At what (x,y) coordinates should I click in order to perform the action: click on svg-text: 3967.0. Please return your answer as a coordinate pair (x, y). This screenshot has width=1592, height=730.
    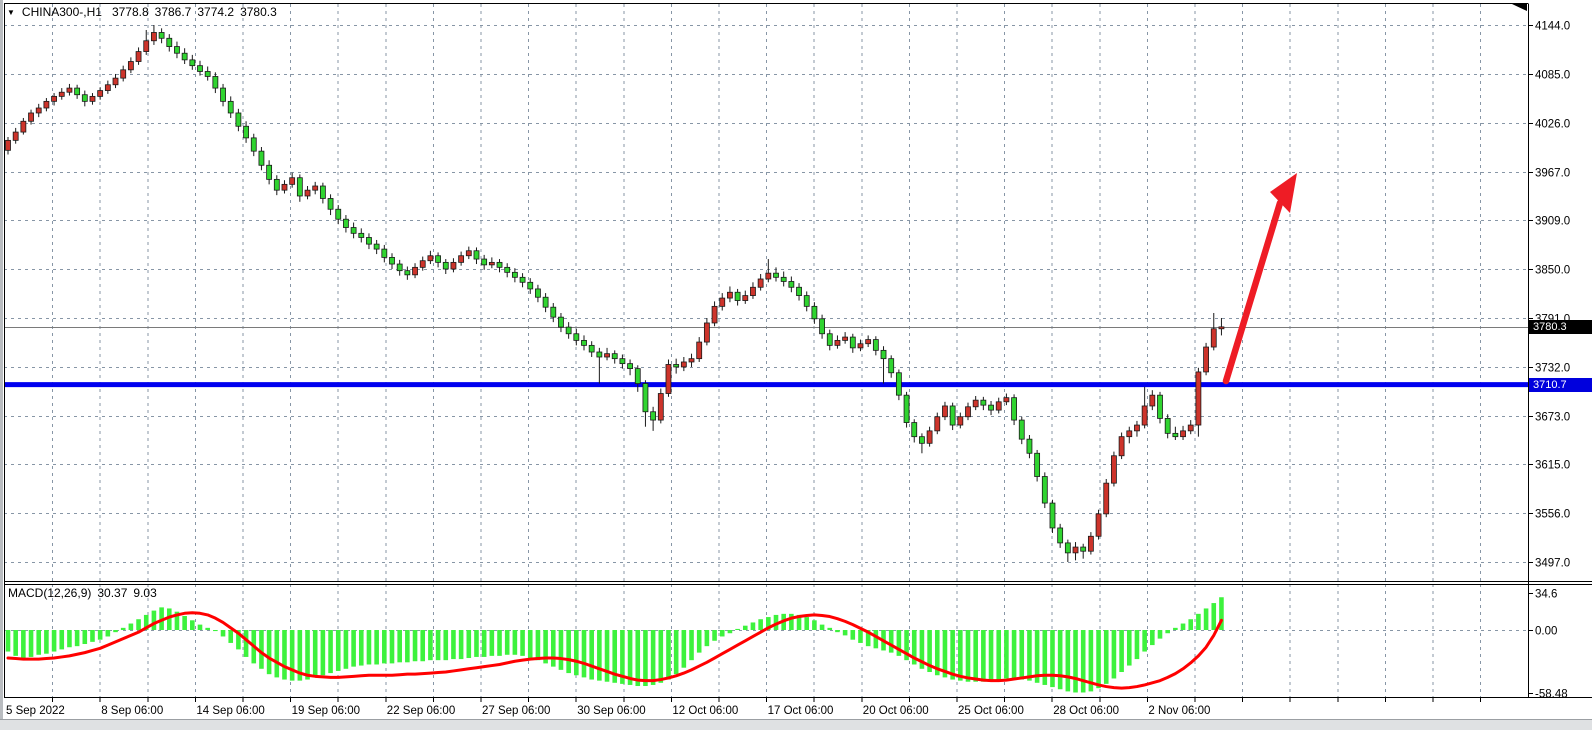
    Looking at the image, I should click on (1552, 174).